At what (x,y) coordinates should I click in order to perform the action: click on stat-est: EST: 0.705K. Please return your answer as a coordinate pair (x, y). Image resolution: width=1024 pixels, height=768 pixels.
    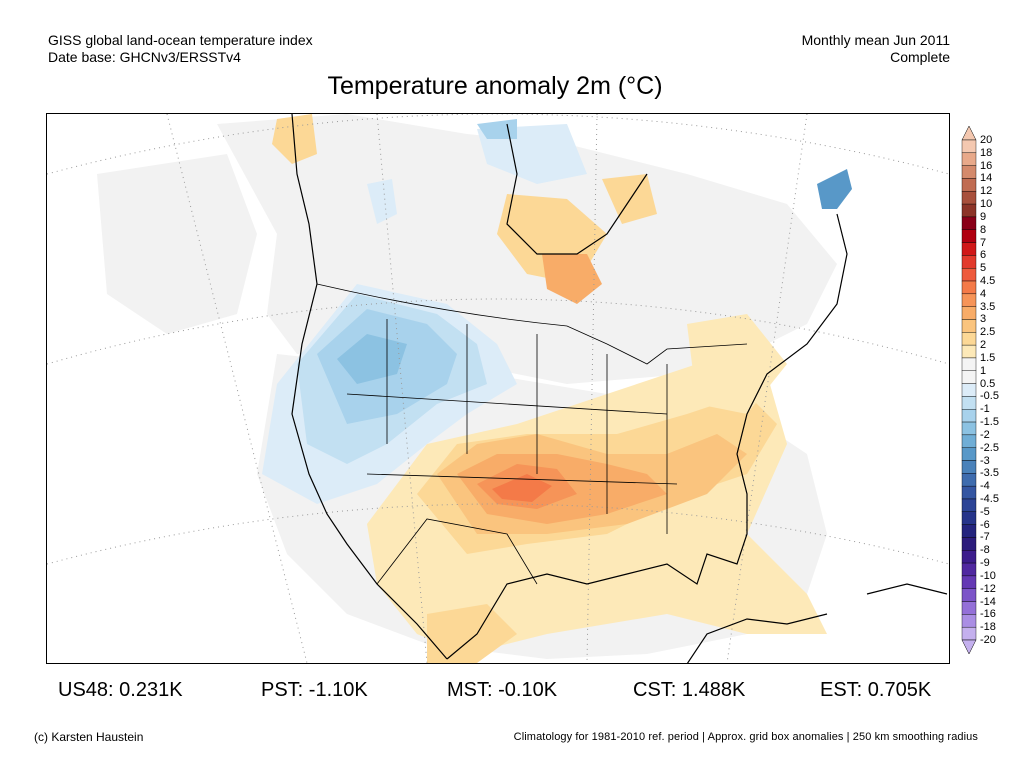
    Looking at the image, I should click on (876, 690).